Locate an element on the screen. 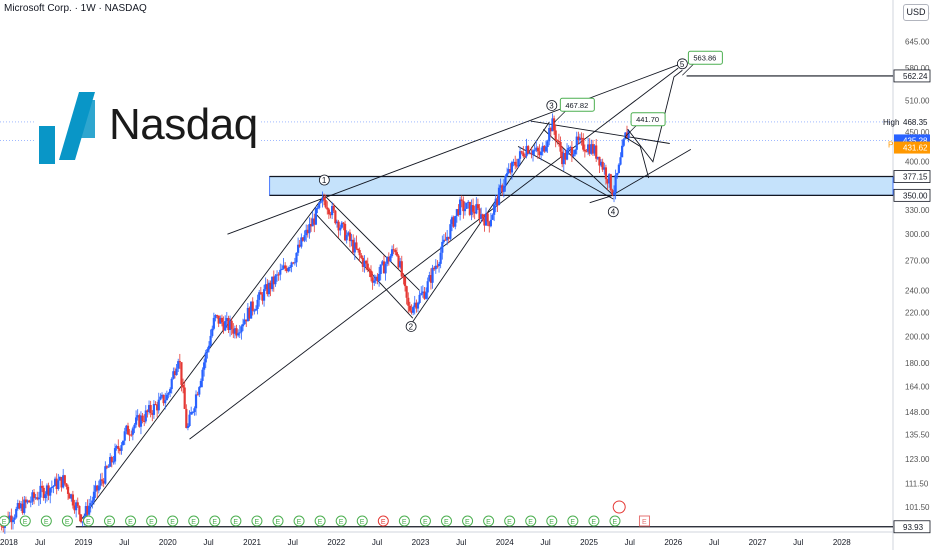  currency-badge: USD is located at coordinates (916, 12).